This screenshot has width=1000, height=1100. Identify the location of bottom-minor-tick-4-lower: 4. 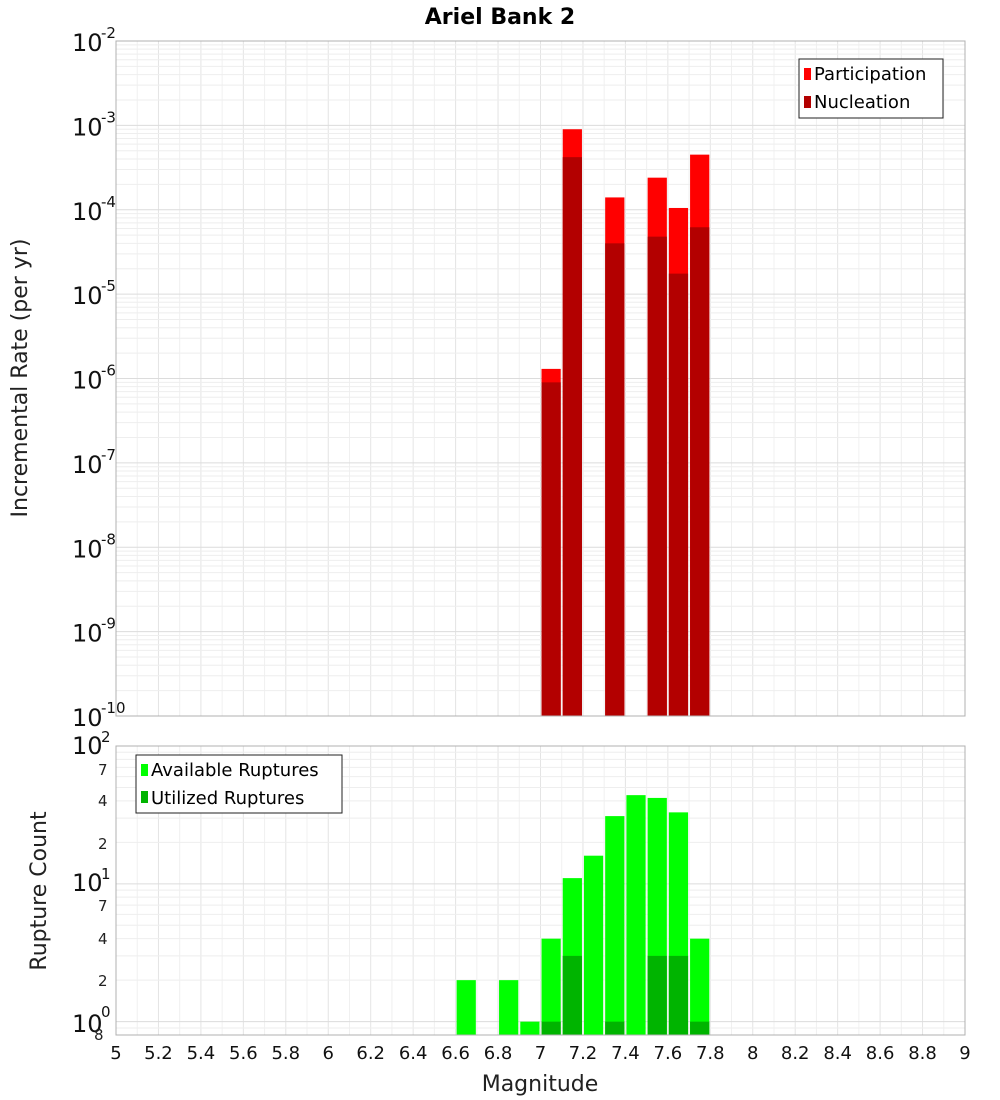
(103, 939).